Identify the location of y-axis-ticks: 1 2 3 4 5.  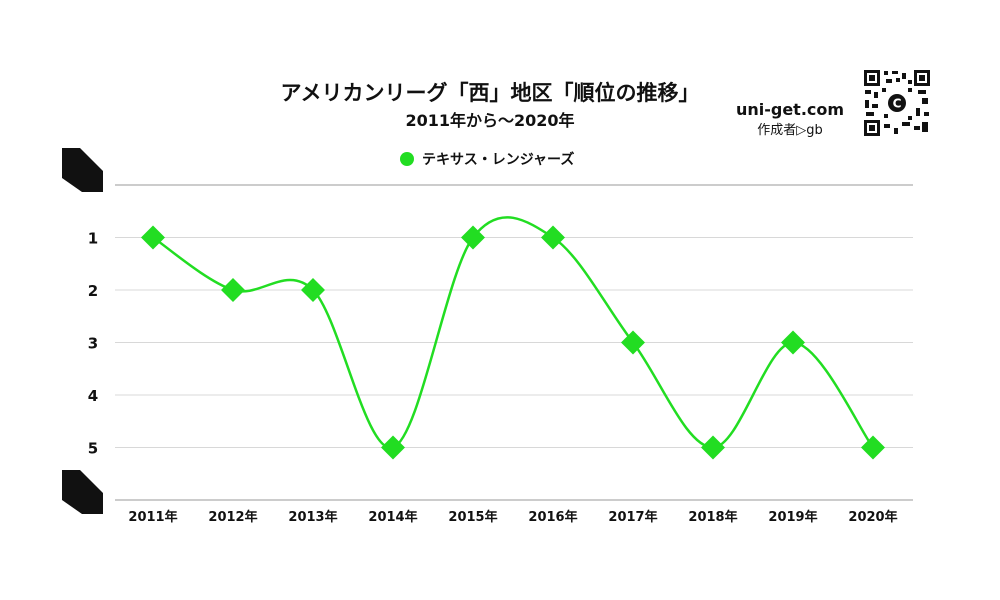
(93, 344).